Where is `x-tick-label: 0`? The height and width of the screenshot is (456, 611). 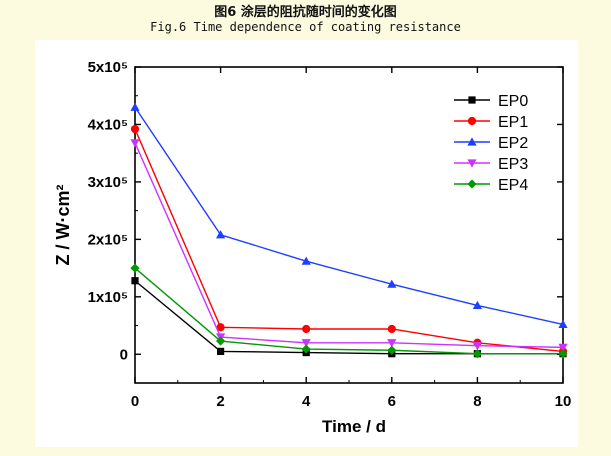
x-tick-label: 0 is located at coordinates (135, 401).